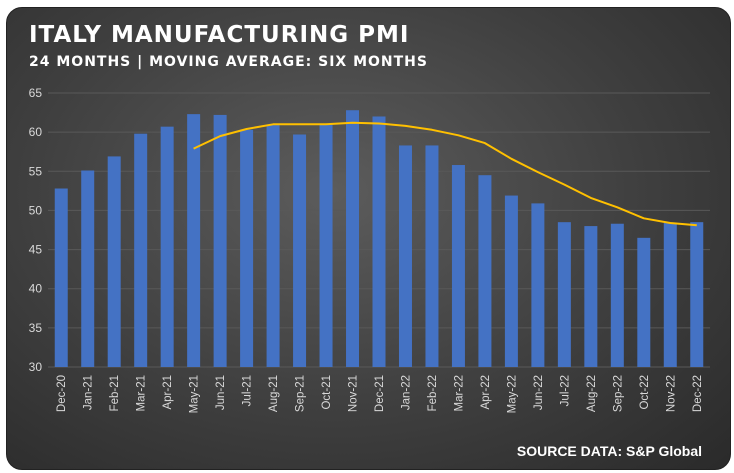 This screenshot has width=734, height=473. Describe the element at coordinates (36, 132) in the screenshot. I see `y-tick-label: 60` at that location.